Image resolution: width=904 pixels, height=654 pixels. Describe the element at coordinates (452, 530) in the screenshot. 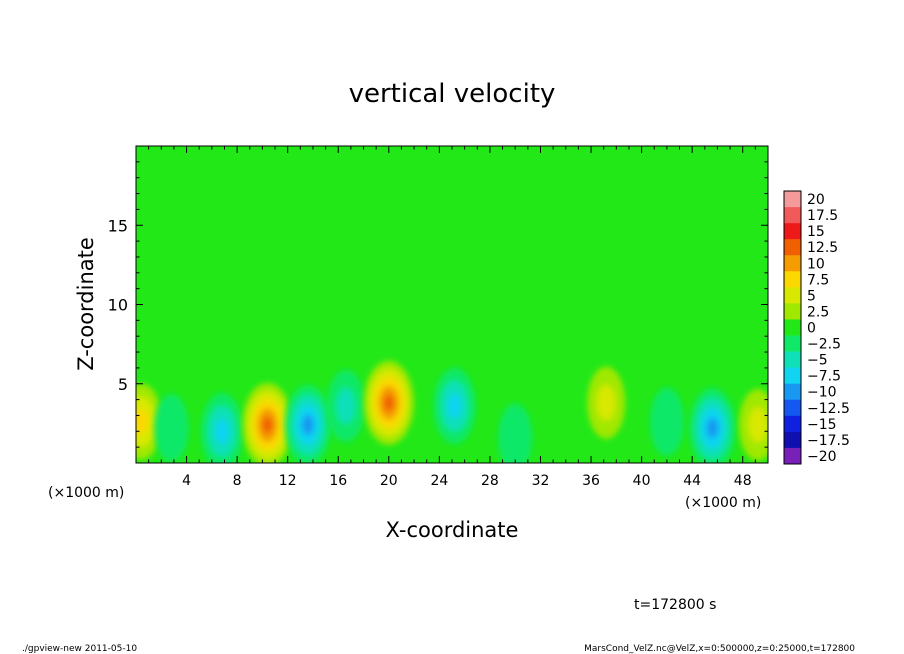

I see `x-axis-label: X-coordinate` at that location.